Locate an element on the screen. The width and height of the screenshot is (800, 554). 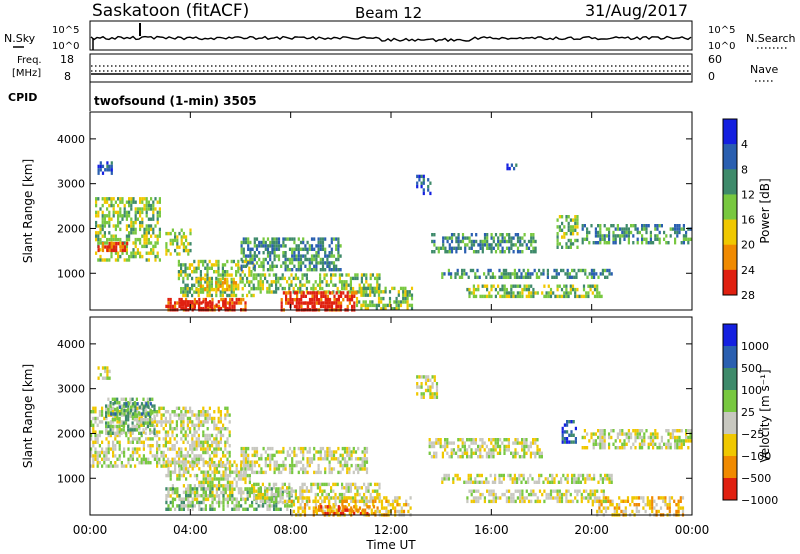
noise-tick-right-bottom: 10^0 is located at coordinates (721, 46).